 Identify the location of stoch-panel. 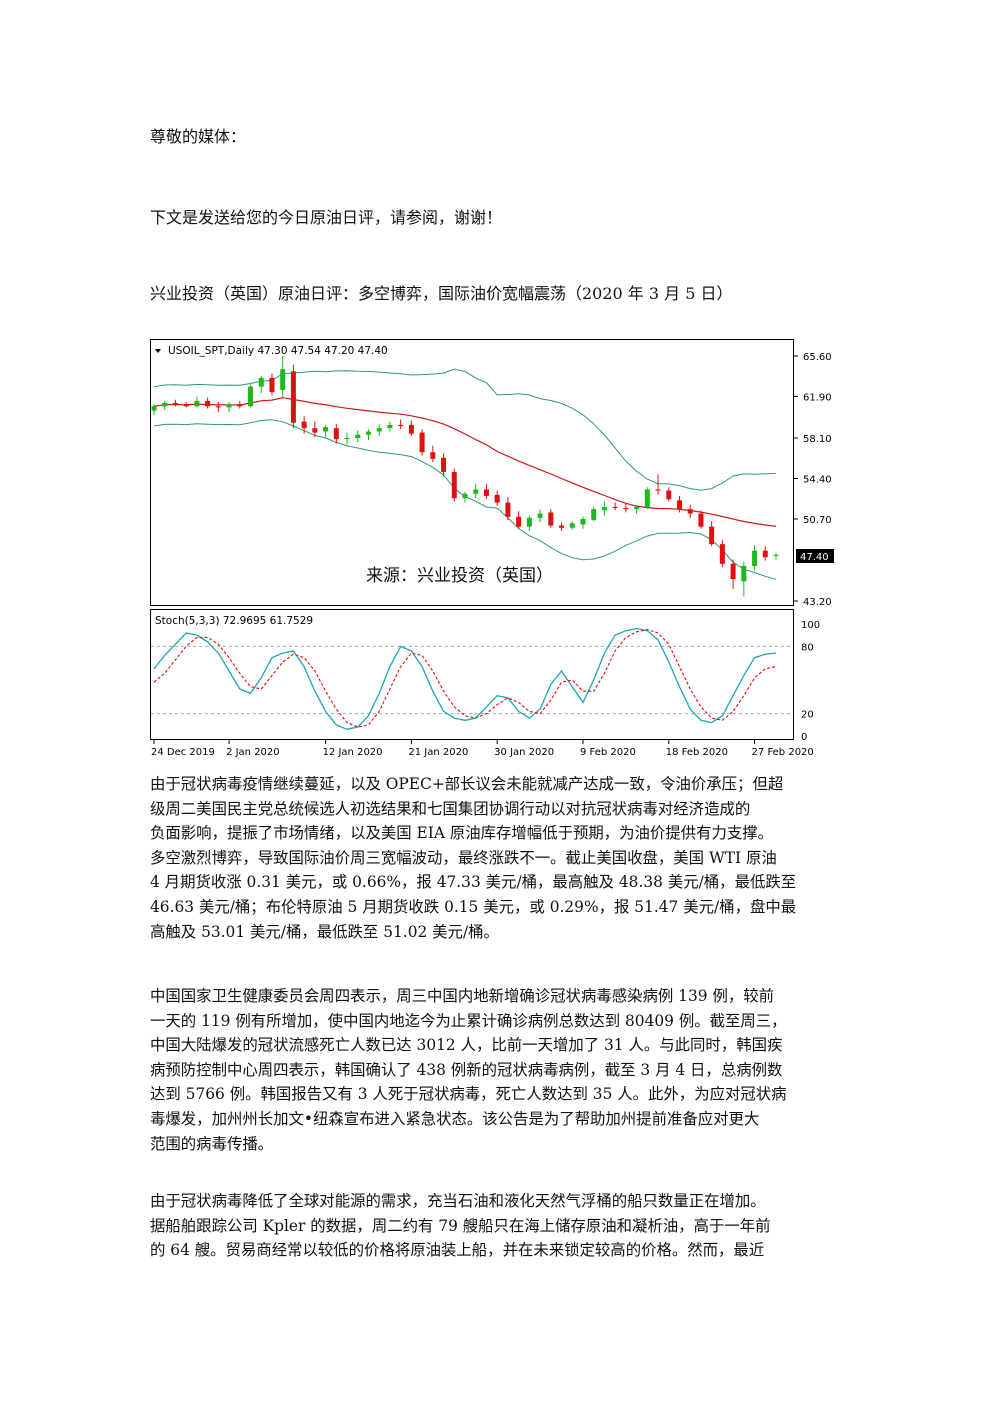
(472, 674).